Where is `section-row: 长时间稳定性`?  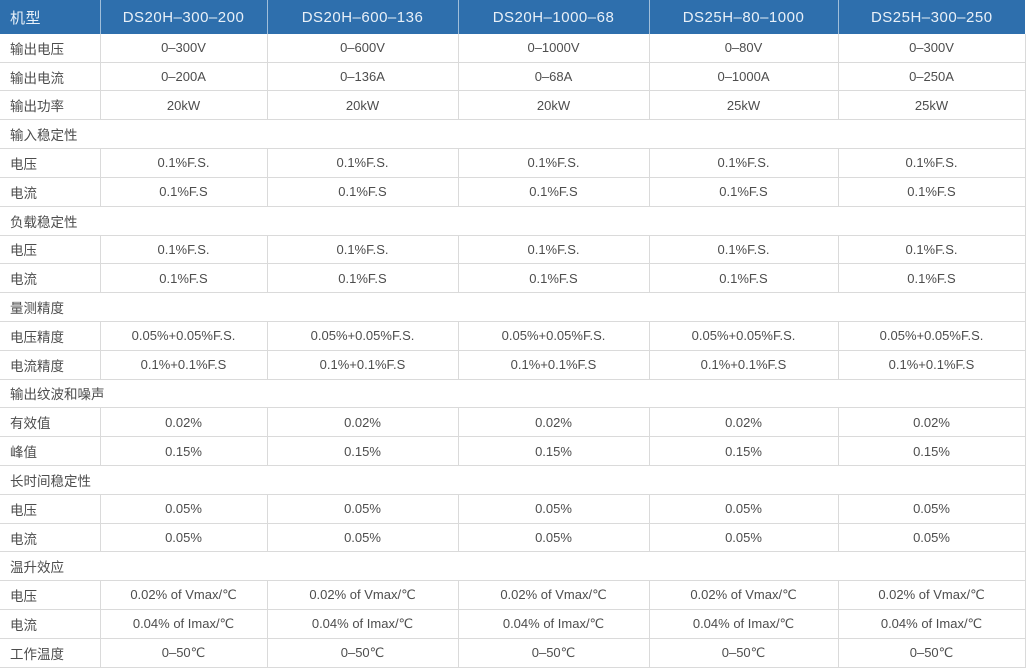
section-row: 长时间稳定性 is located at coordinates (513, 480).